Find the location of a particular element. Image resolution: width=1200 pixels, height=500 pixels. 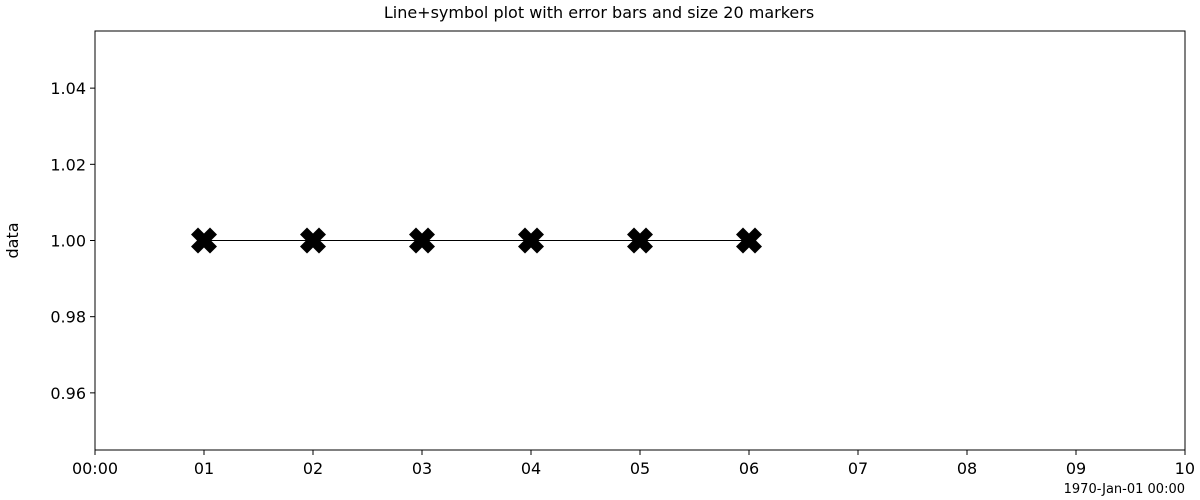

y-tick-label: 0.96 is located at coordinates (68, 393).